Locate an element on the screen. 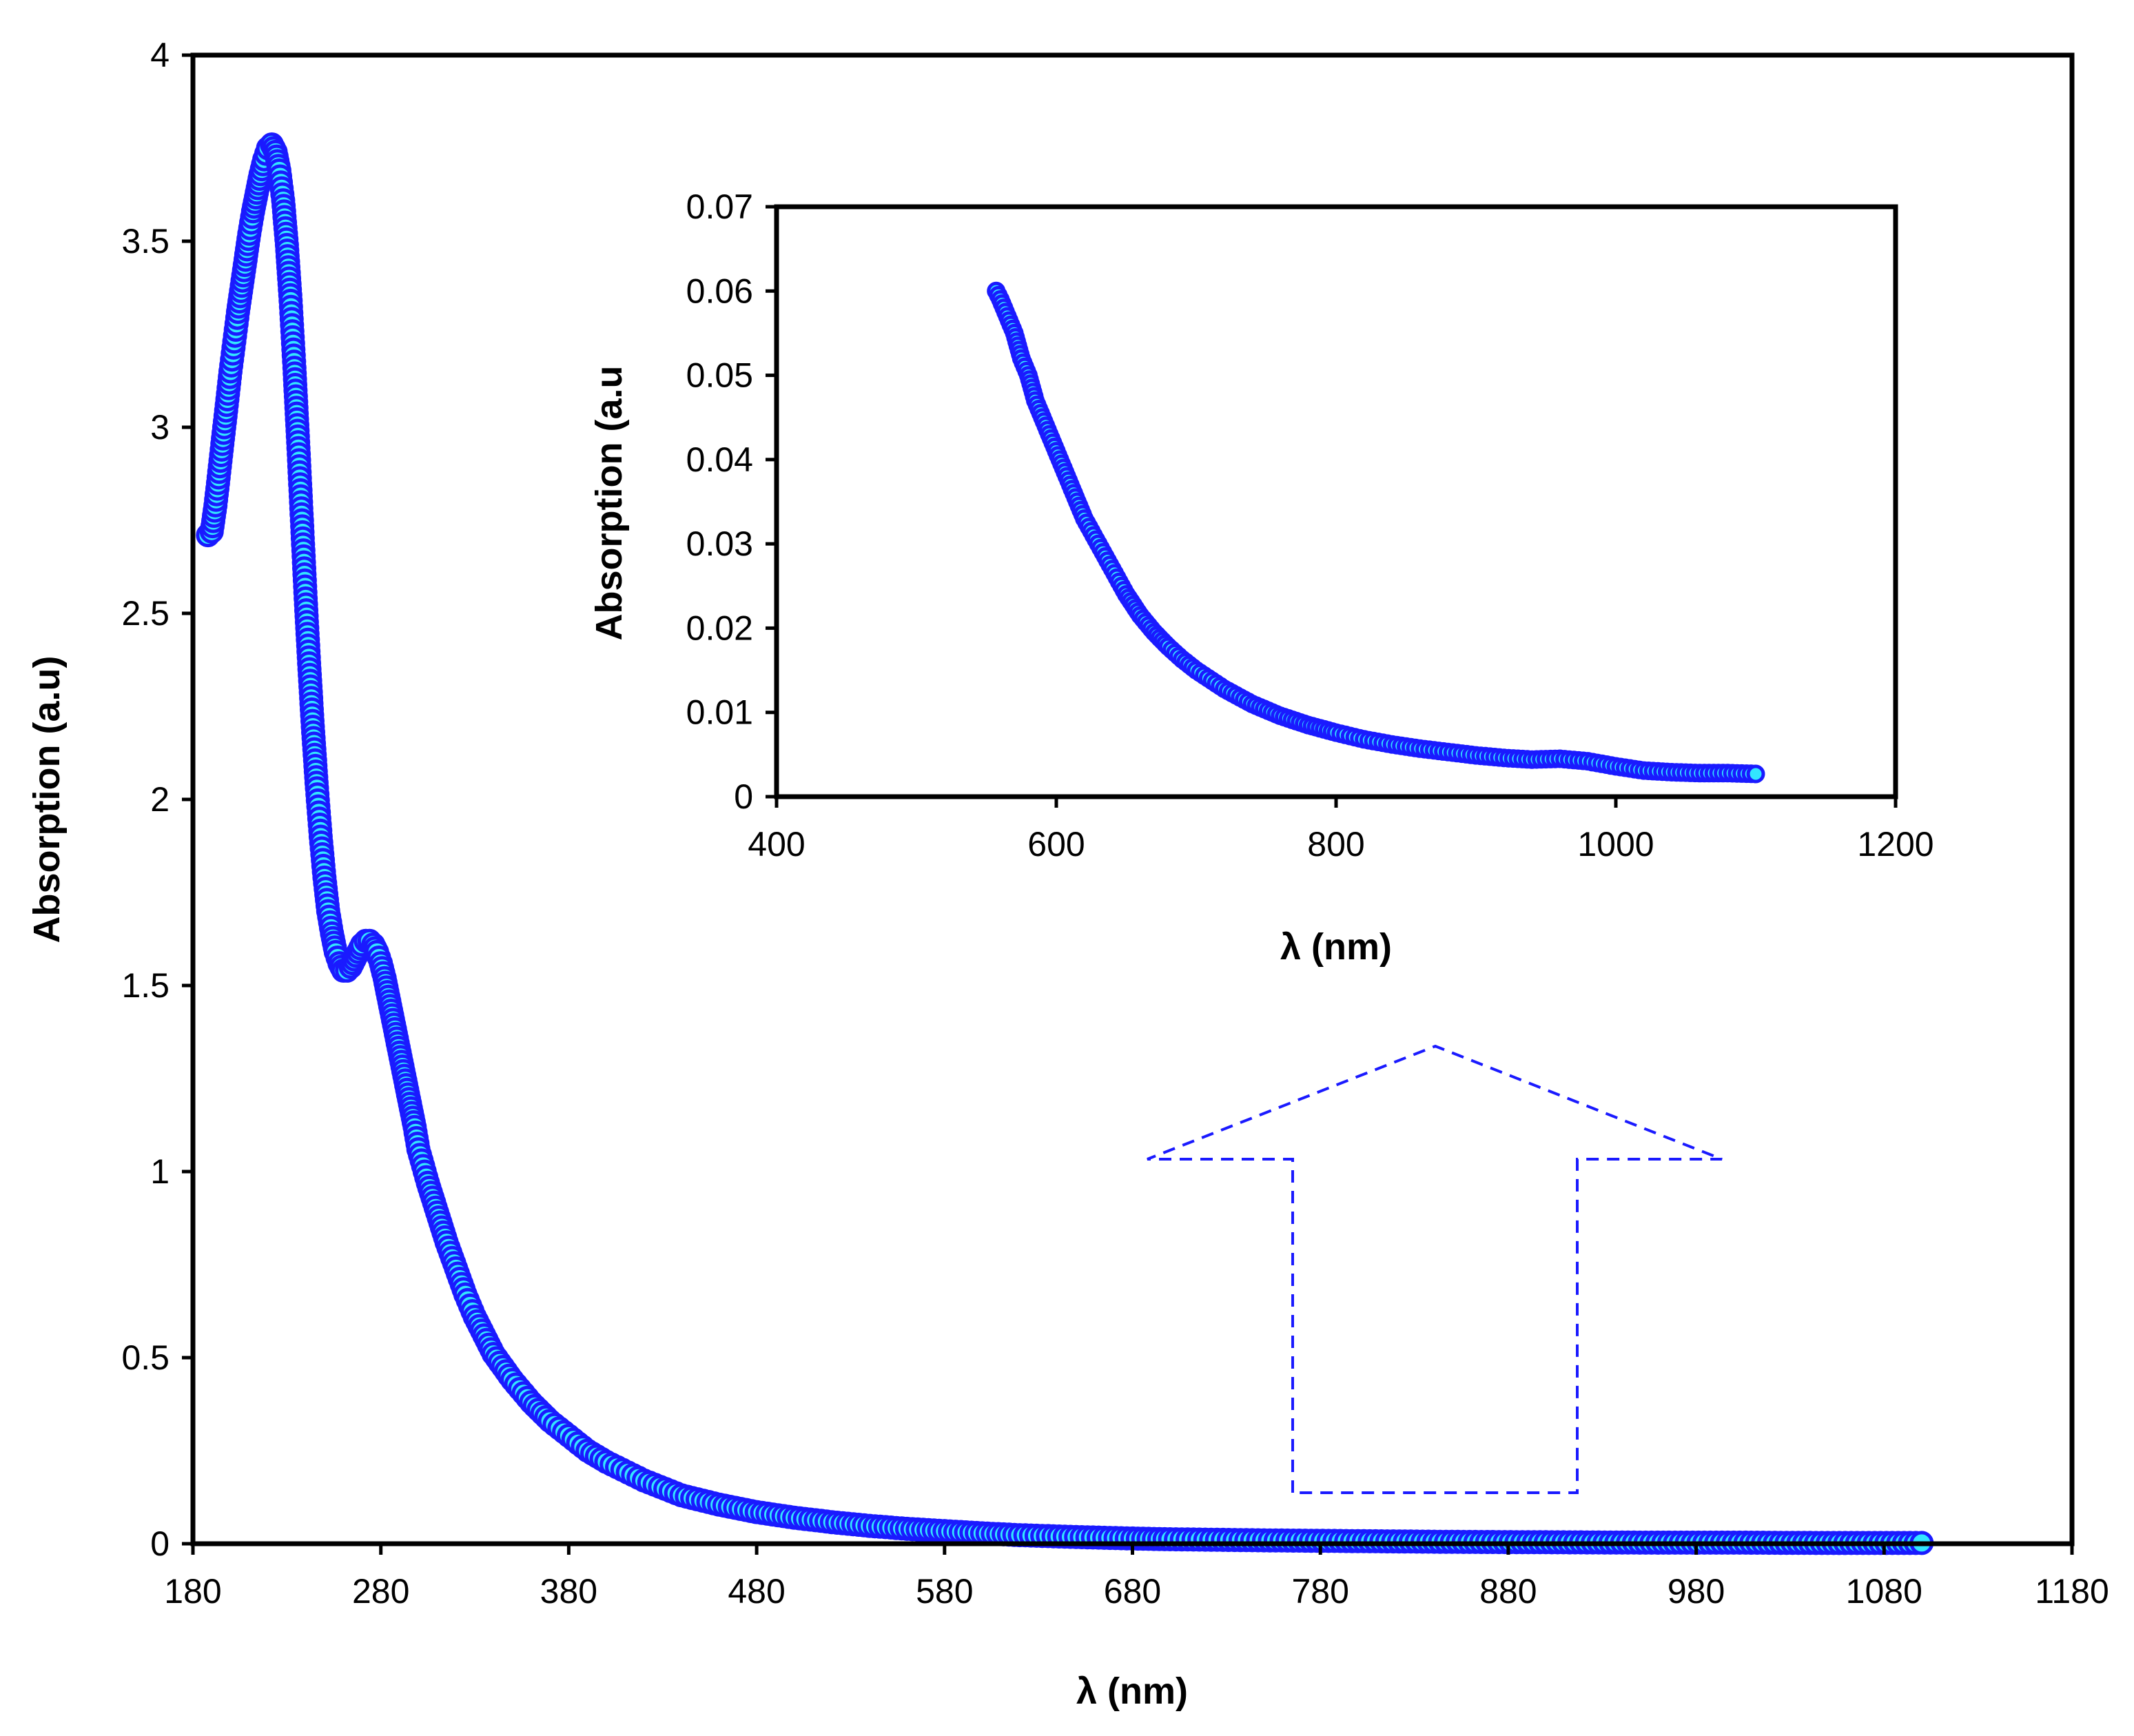 Image resolution: width=2134 pixels, height=1736 pixels. inset-y-axis-label: Absorption (a.u is located at coordinates (609, 503).